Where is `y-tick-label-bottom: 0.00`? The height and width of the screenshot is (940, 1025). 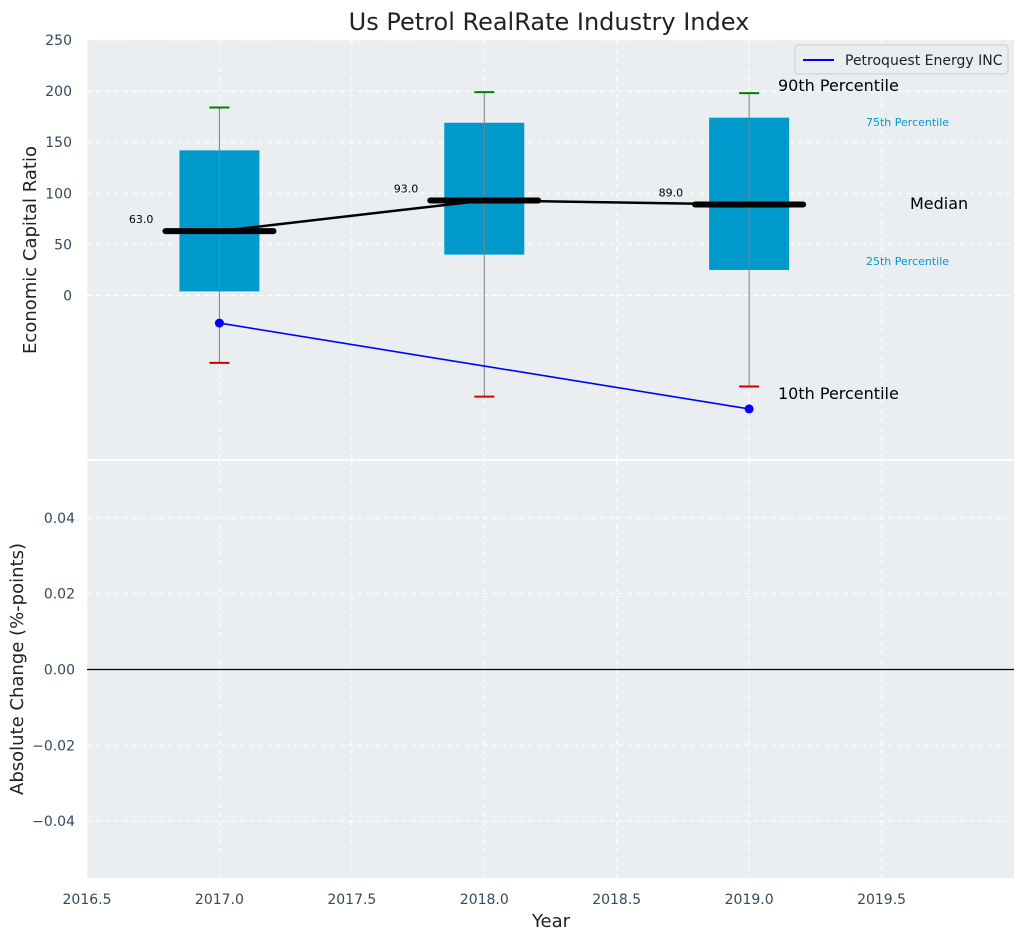
y-tick-label-bottom: 0.00 is located at coordinates (59, 671).